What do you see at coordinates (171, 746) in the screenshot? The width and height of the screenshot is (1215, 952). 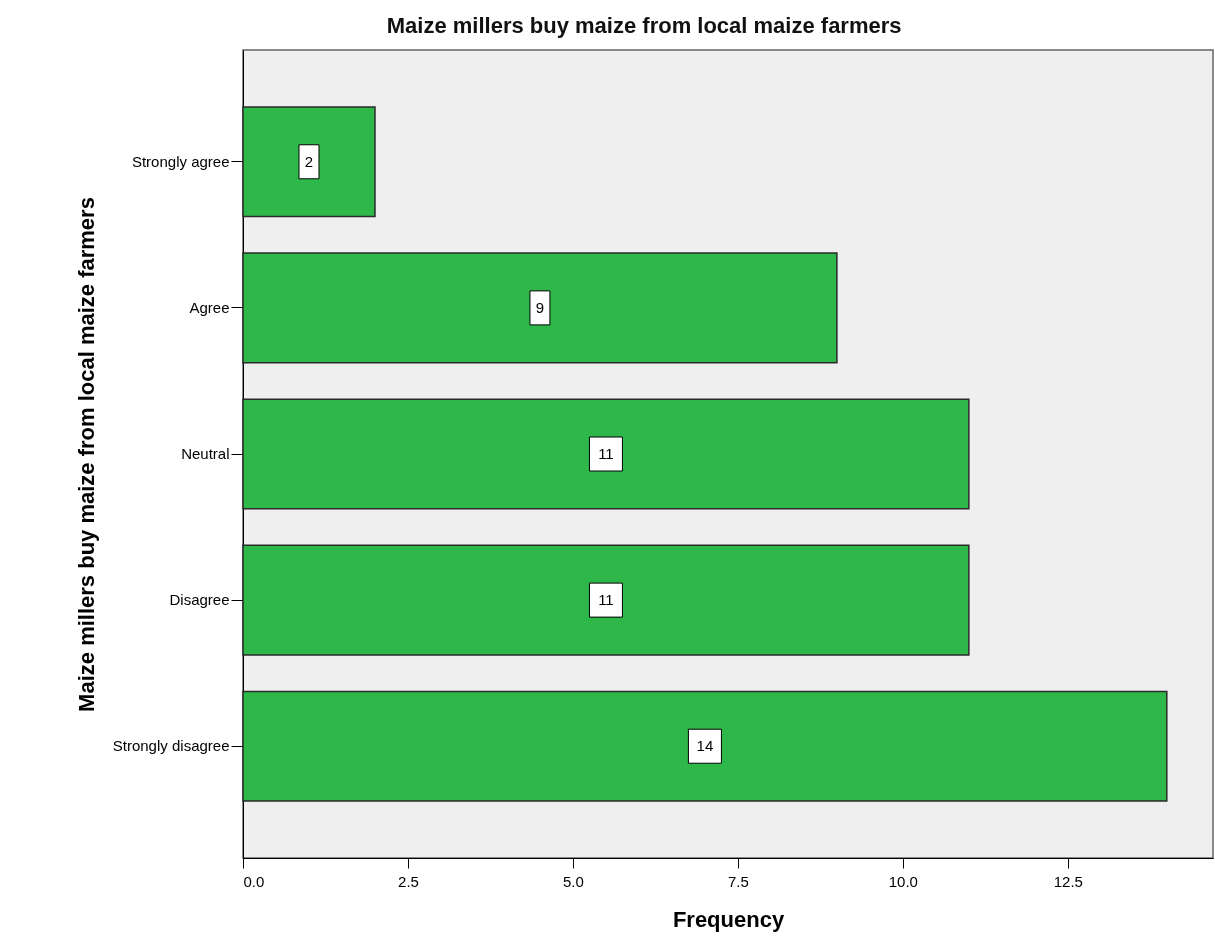 I see `y-tick-label: Strongly disagree` at bounding box center [171, 746].